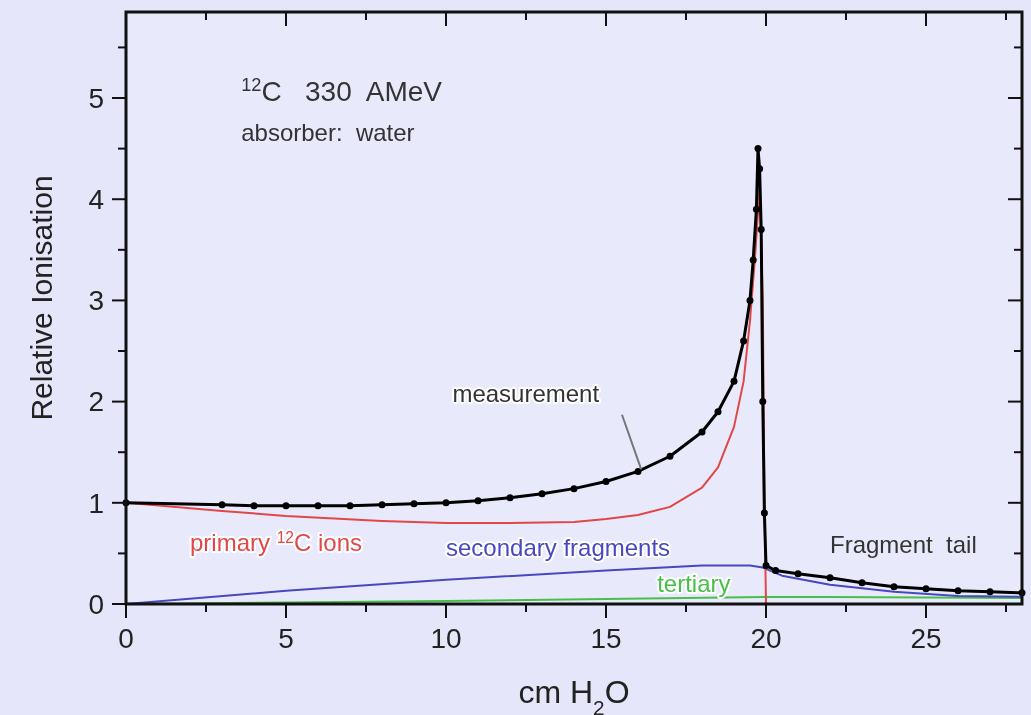  Describe the element at coordinates (126, 638) in the screenshot. I see `x-tick-label: 0` at that location.